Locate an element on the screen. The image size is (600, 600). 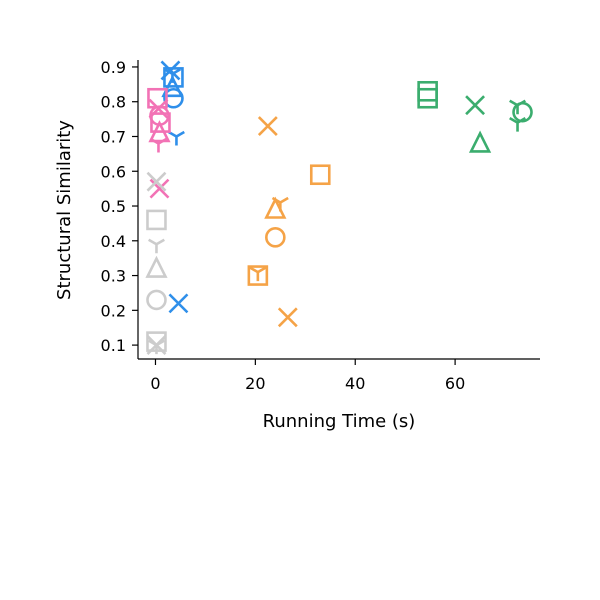
y-tick-label: 0.7 is located at coordinates (113, 136).